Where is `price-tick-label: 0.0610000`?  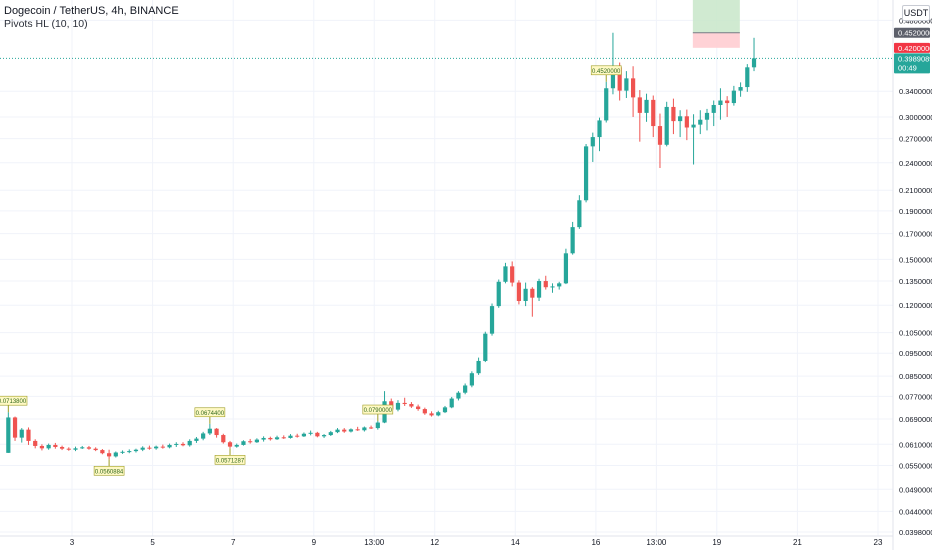
price-tick-label: 0.0610000 is located at coordinates (915, 444).